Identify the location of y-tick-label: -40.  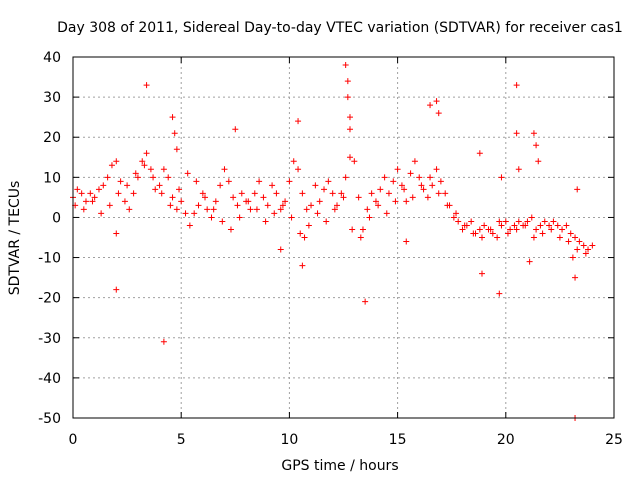
(49, 379).